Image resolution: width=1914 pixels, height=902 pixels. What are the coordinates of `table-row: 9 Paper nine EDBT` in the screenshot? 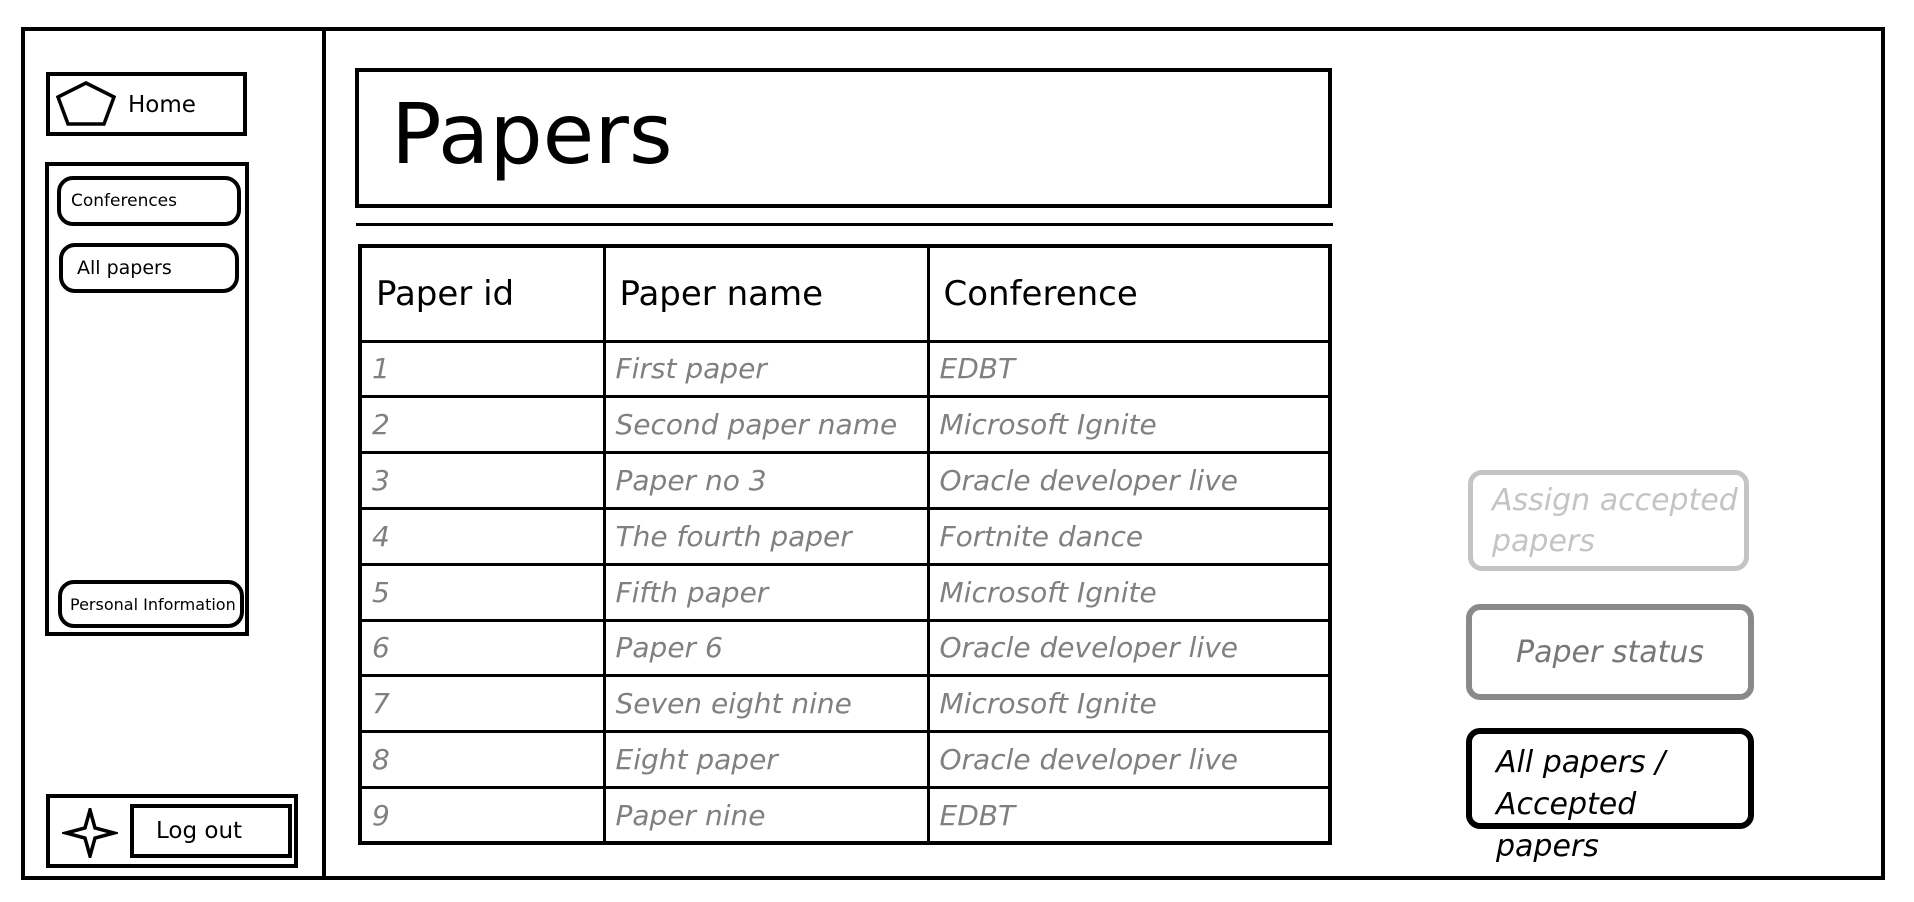 It's located at (845, 813).